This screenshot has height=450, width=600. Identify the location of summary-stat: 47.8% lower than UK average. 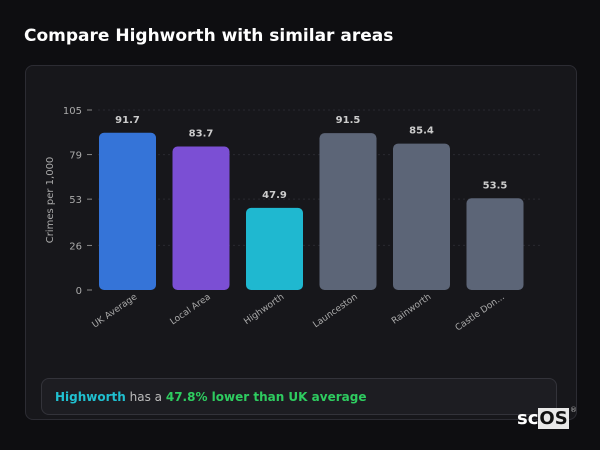
(266, 397).